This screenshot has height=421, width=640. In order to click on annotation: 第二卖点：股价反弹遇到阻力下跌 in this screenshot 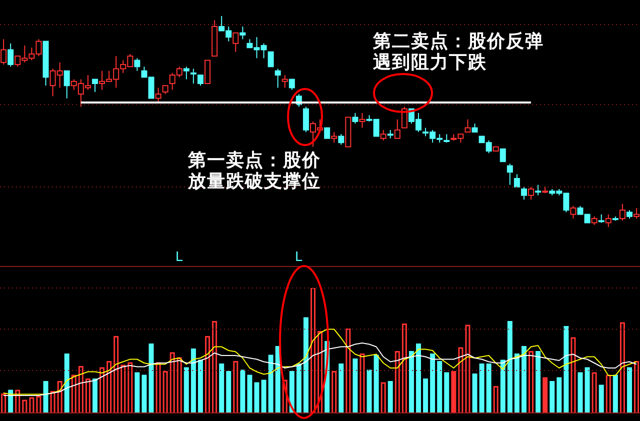, I will do `click(459, 52)`.